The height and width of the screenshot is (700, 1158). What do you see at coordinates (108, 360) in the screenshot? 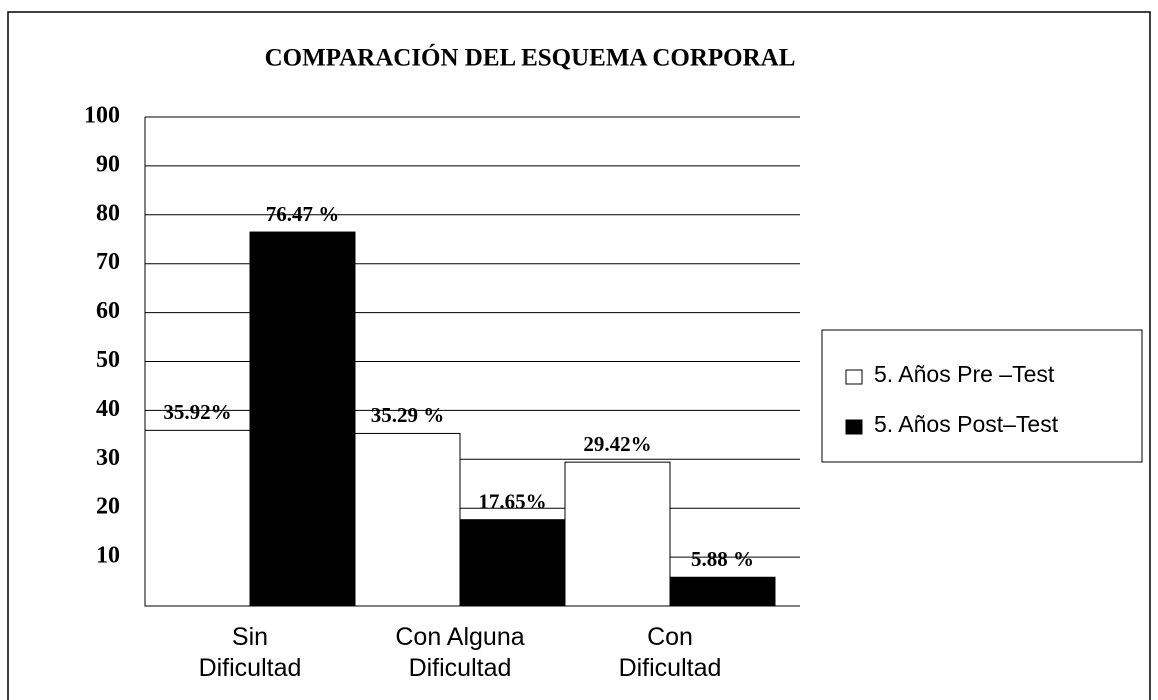
I see `y-tick-label: 50` at bounding box center [108, 360].